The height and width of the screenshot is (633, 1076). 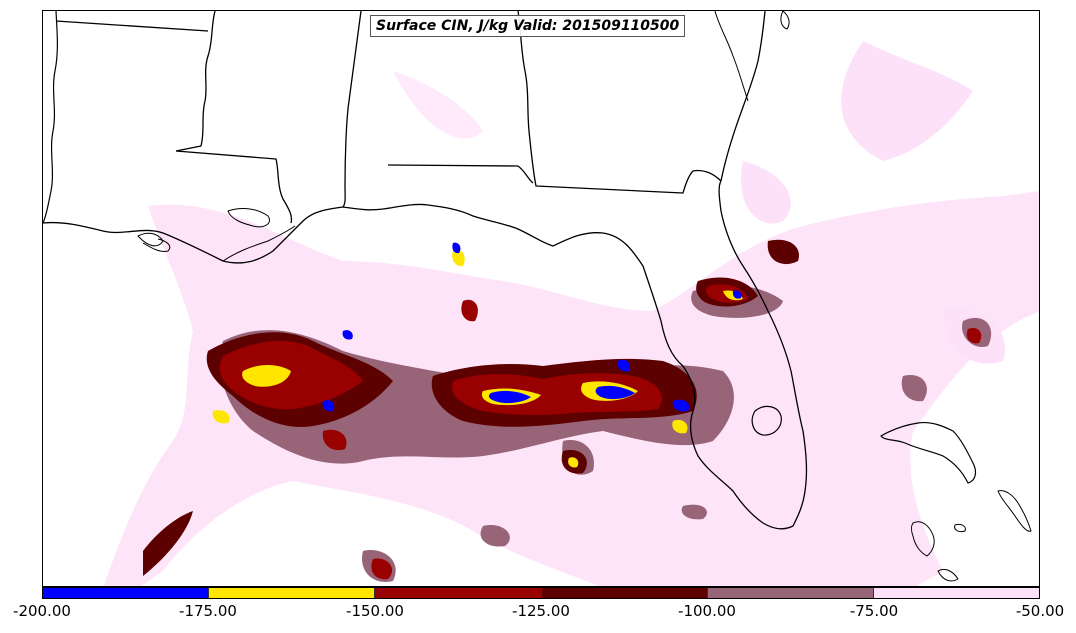 What do you see at coordinates (208, 611) in the screenshot?
I see `colorbar-tick-label: -175.00` at bounding box center [208, 611].